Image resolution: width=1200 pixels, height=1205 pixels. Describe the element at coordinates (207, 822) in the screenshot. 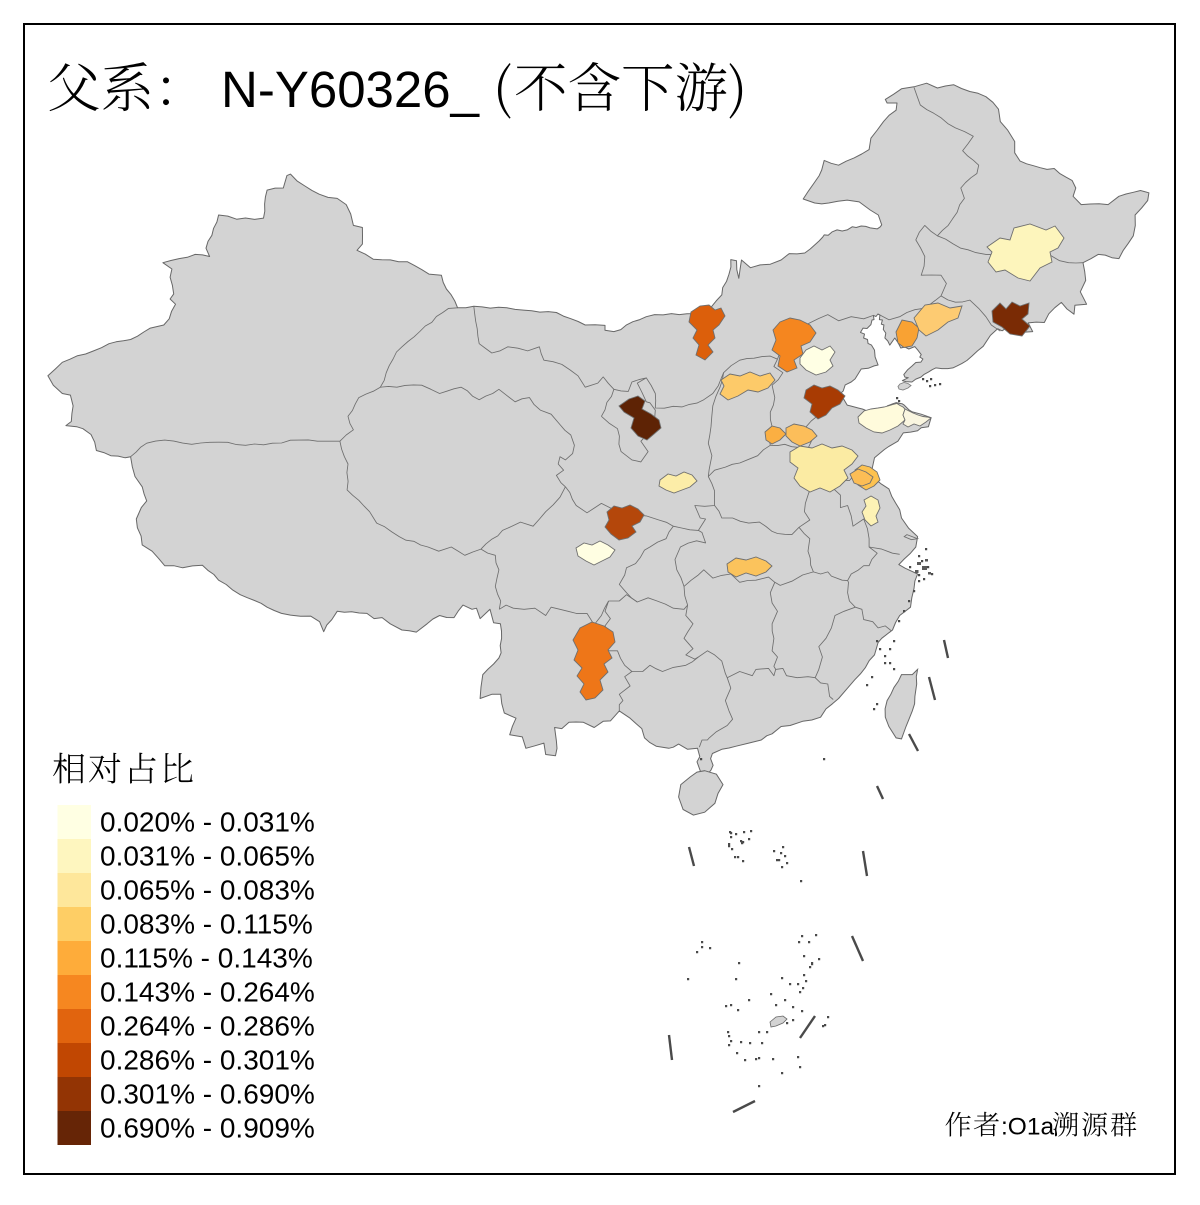

I see `svg-text: 0.020% - 0.031%` at that location.